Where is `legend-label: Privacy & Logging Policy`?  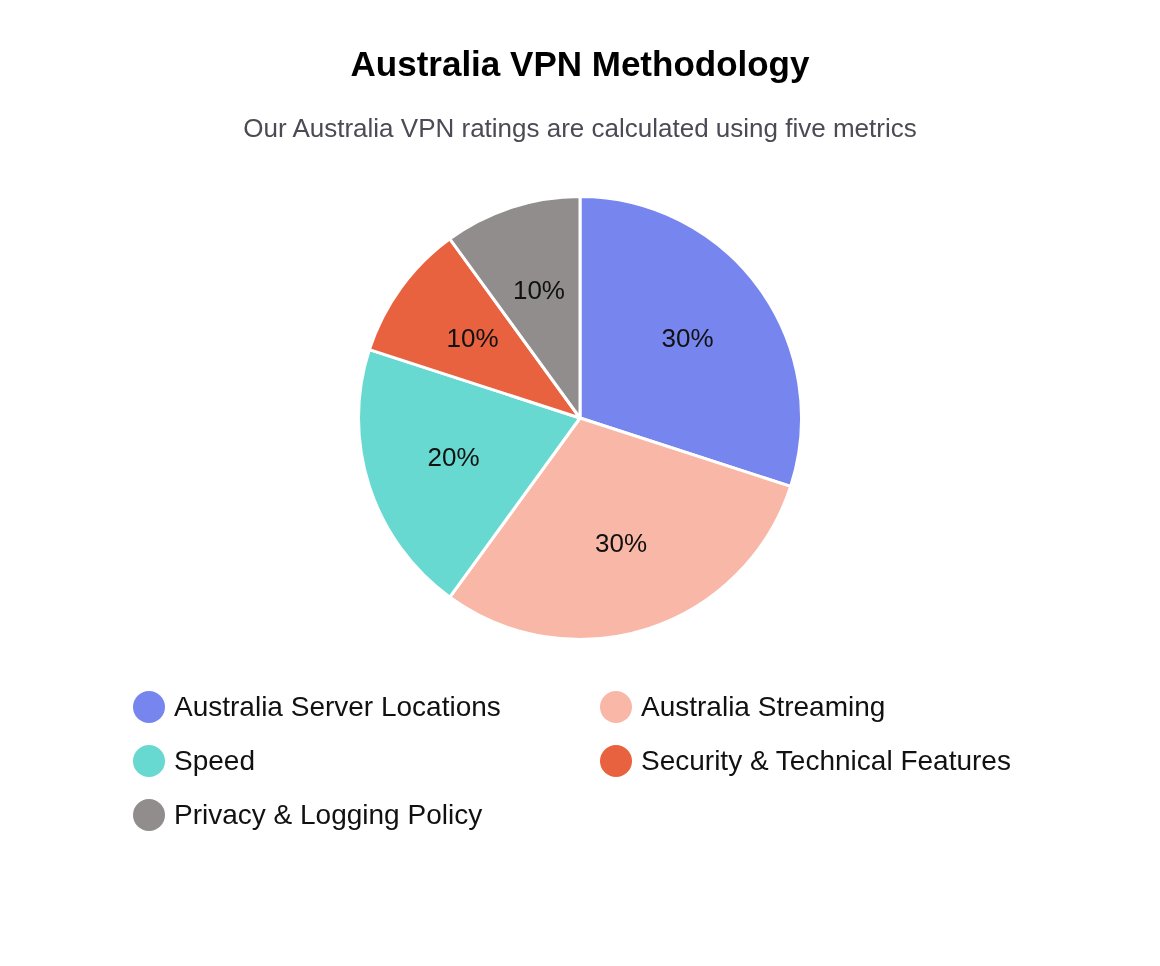 legend-label: Privacy & Logging Policy is located at coordinates (328, 815).